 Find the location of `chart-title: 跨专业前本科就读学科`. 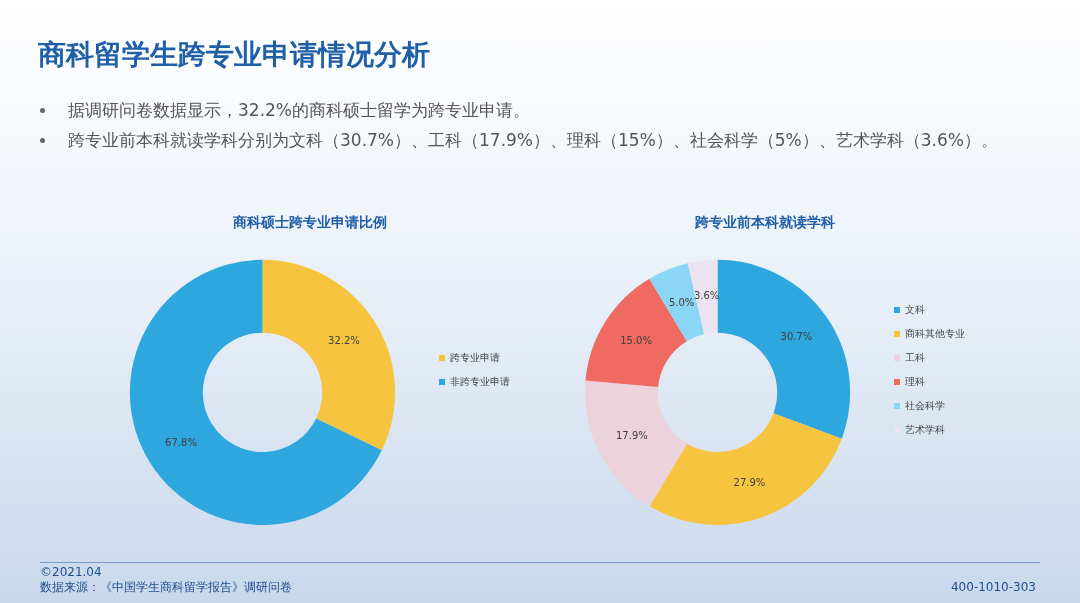

chart-title: 跨专业前本科就读学科 is located at coordinates (764, 222).